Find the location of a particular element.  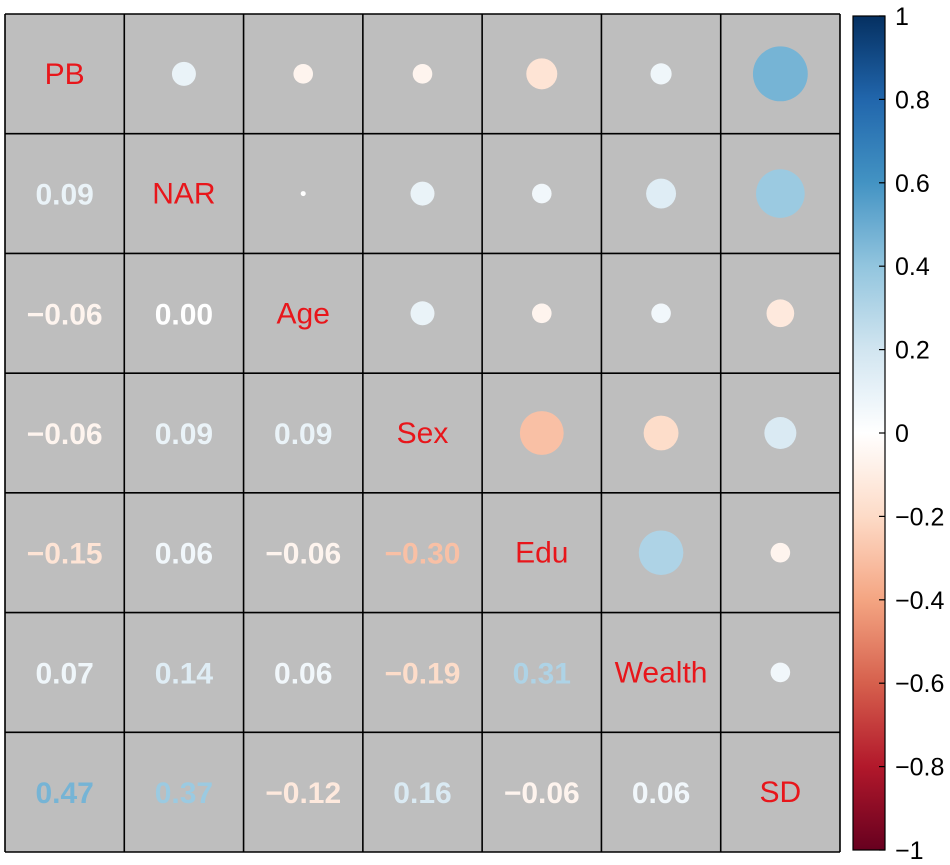

colorbar-tick-label: −1 is located at coordinates (909, 851).